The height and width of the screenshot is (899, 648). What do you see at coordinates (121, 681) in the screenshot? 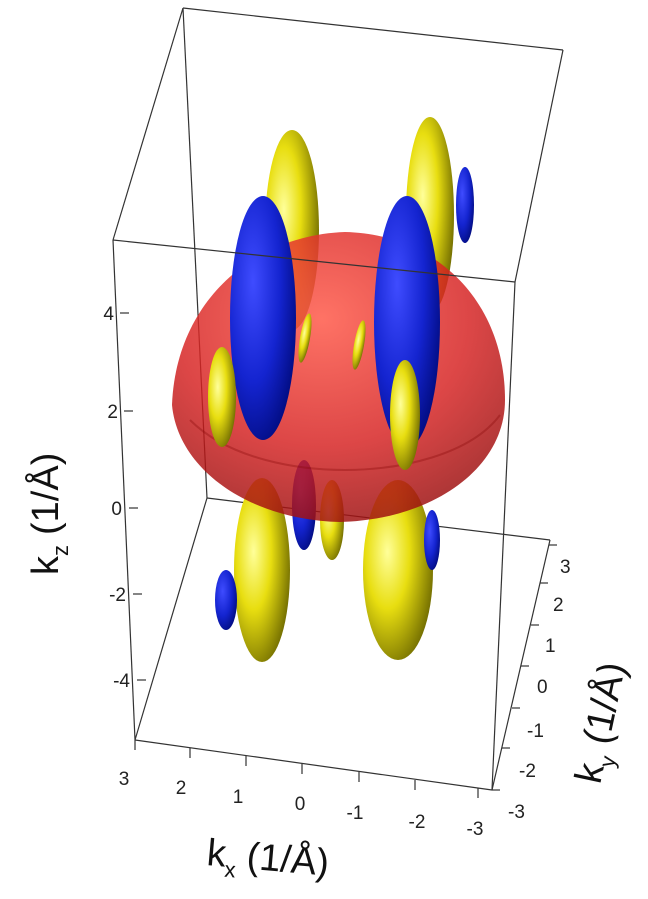
I see `z-tick-label: -4` at bounding box center [121, 681].